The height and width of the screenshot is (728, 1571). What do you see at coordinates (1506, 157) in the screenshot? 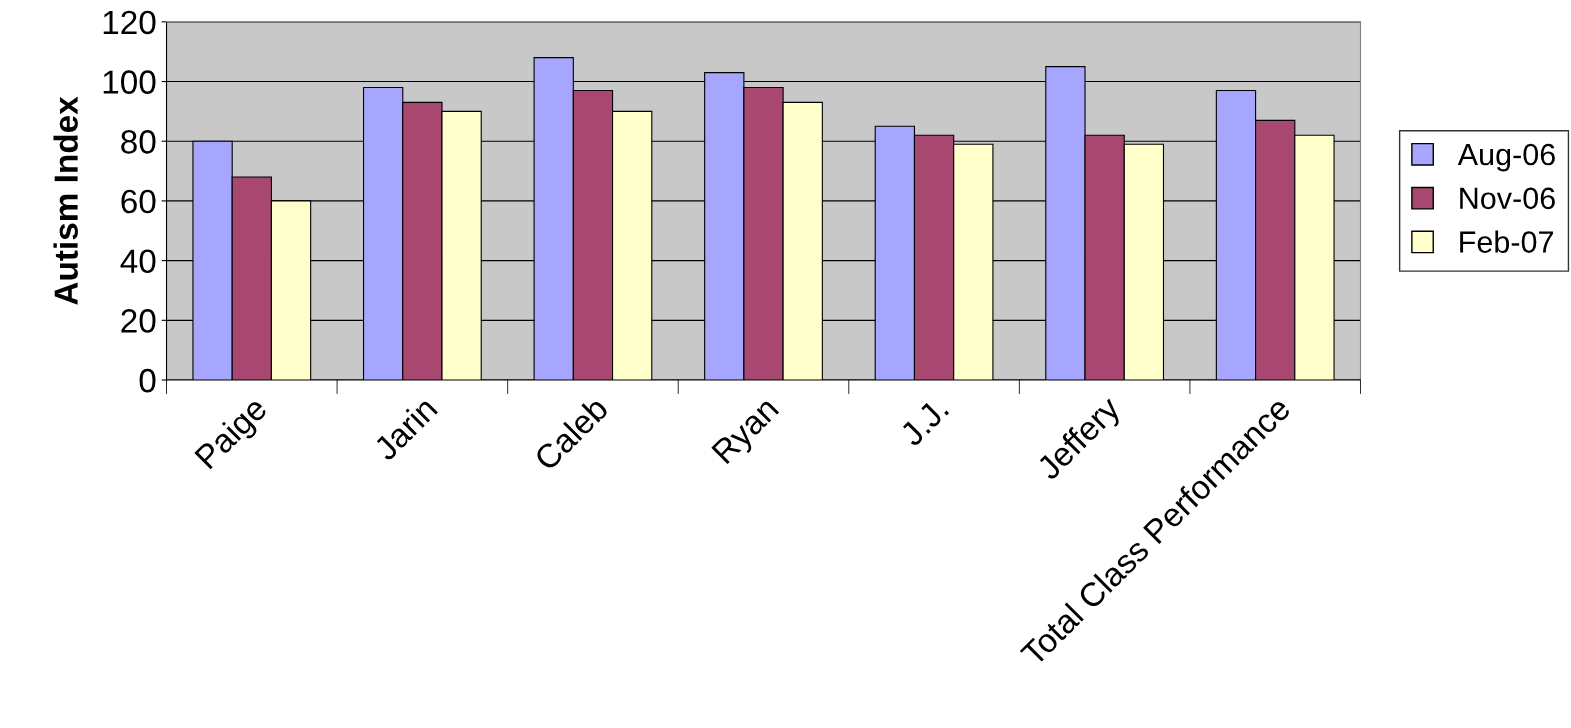
I see `legend-label: Aug-06` at bounding box center [1506, 157].